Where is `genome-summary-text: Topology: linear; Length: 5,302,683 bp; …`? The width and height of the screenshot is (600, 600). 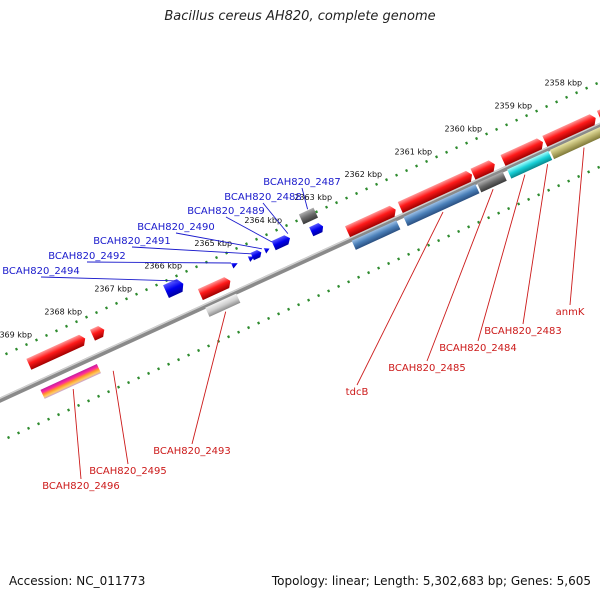 genome-summary-text: Topology: linear; Length: 5,302,683 bp; … is located at coordinates (431, 581).